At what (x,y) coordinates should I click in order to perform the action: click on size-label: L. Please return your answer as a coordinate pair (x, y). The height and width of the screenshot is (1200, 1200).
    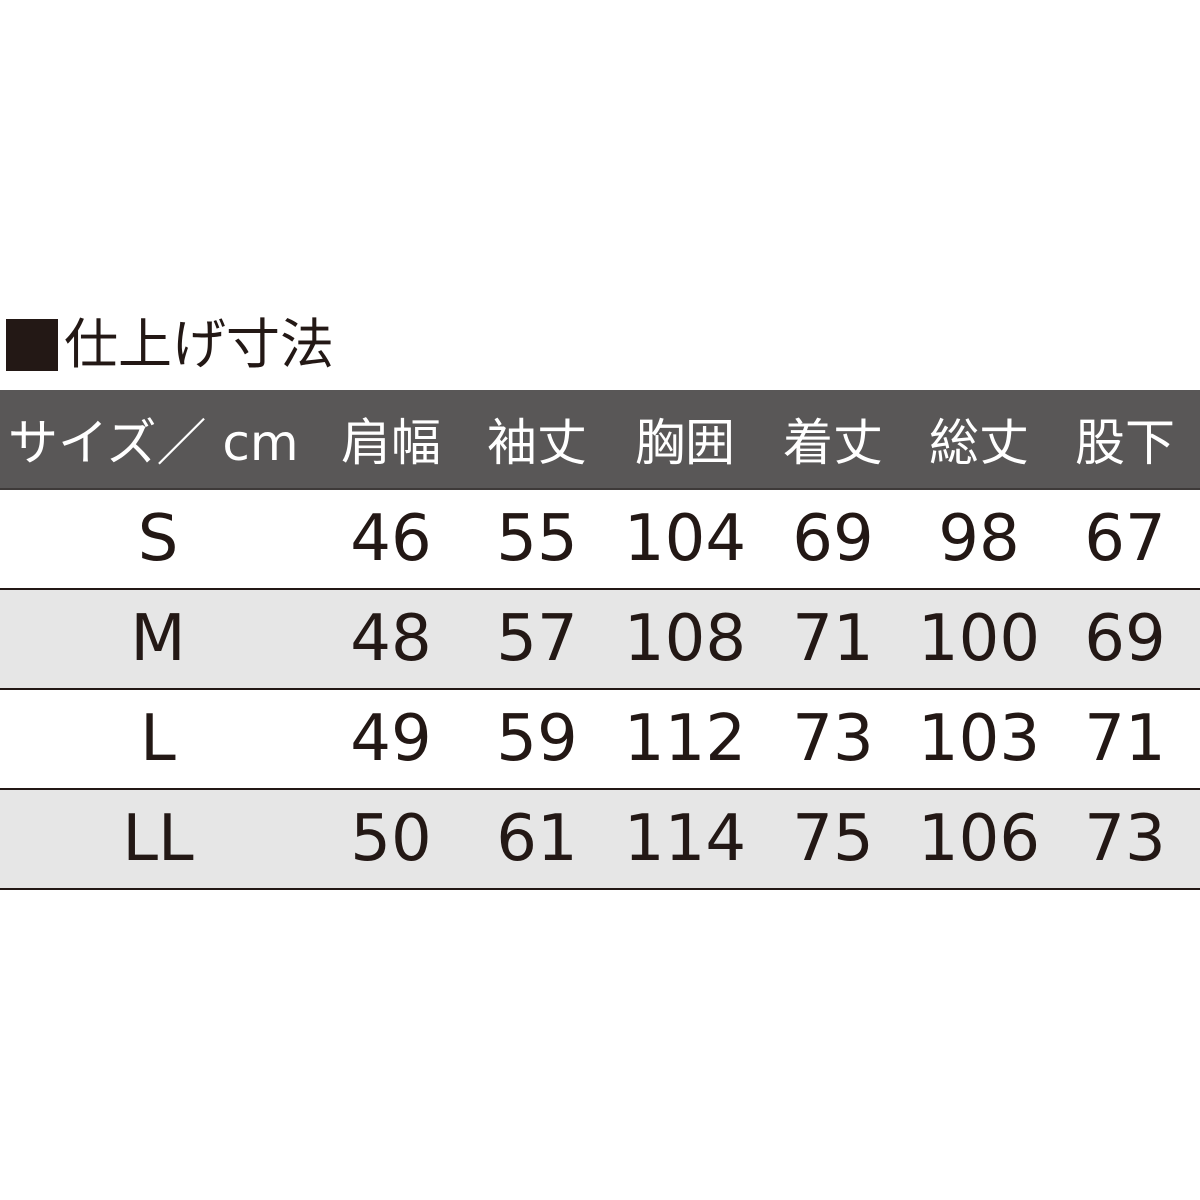
    Looking at the image, I should click on (158, 739).